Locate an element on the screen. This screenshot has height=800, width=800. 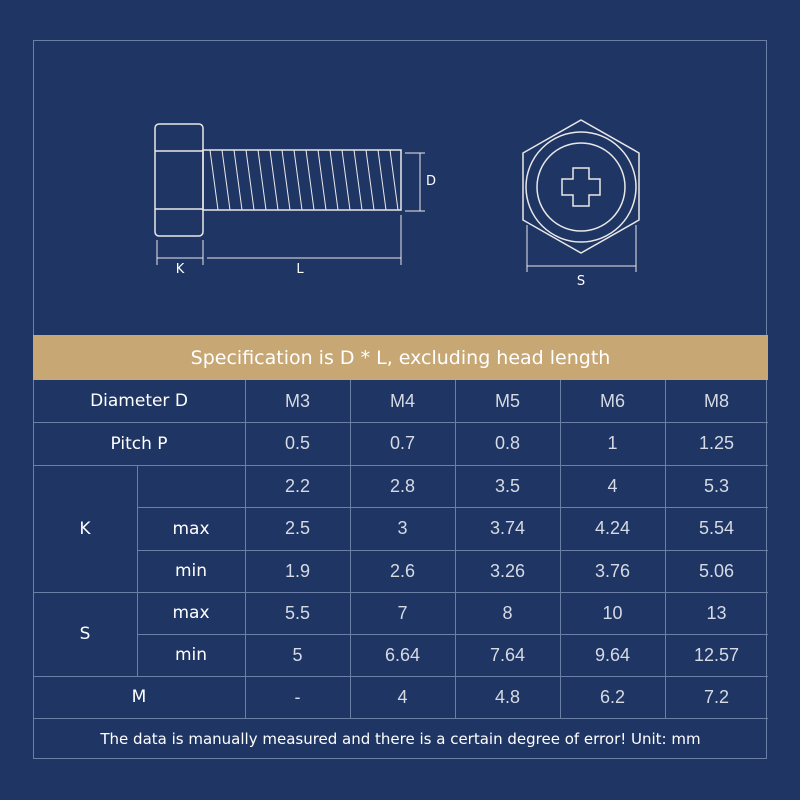
value-cell: 7.2 is located at coordinates (716, 696).